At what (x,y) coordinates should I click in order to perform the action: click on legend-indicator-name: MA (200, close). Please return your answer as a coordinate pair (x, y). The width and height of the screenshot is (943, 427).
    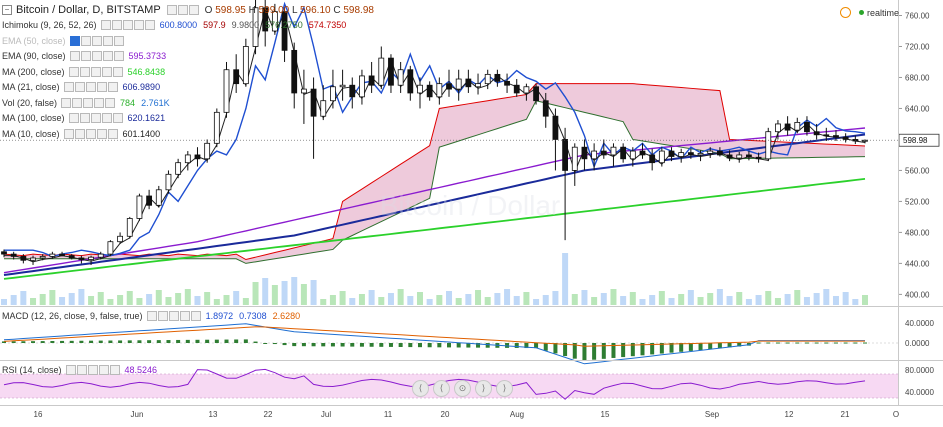
    Looking at the image, I should click on (33, 71).